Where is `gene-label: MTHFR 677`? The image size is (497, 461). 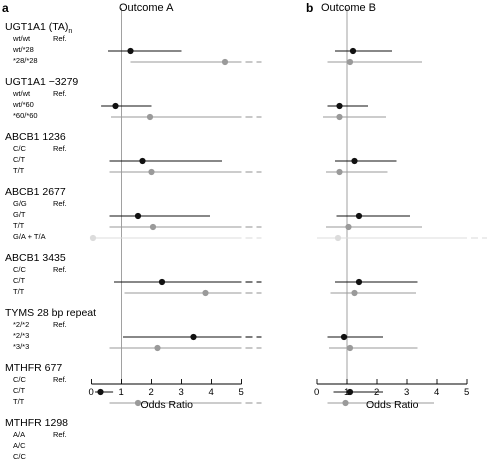
gene-label: MTHFR 677 is located at coordinates (34, 368).